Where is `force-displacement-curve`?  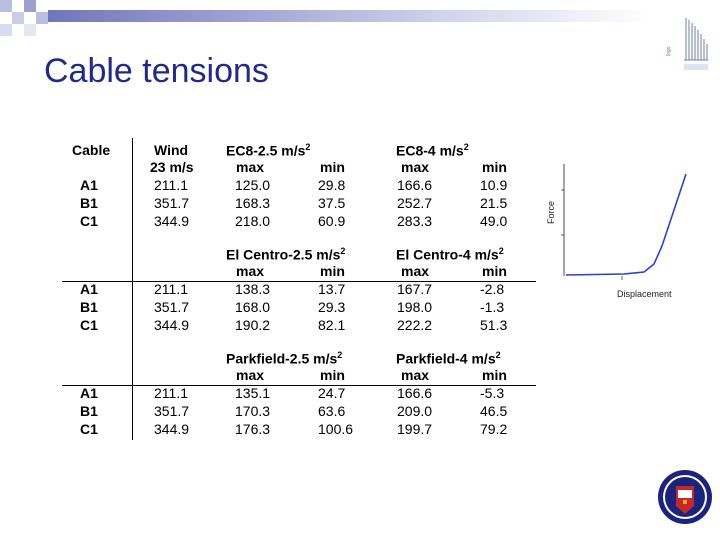 force-displacement-curve is located at coordinates (626, 224).